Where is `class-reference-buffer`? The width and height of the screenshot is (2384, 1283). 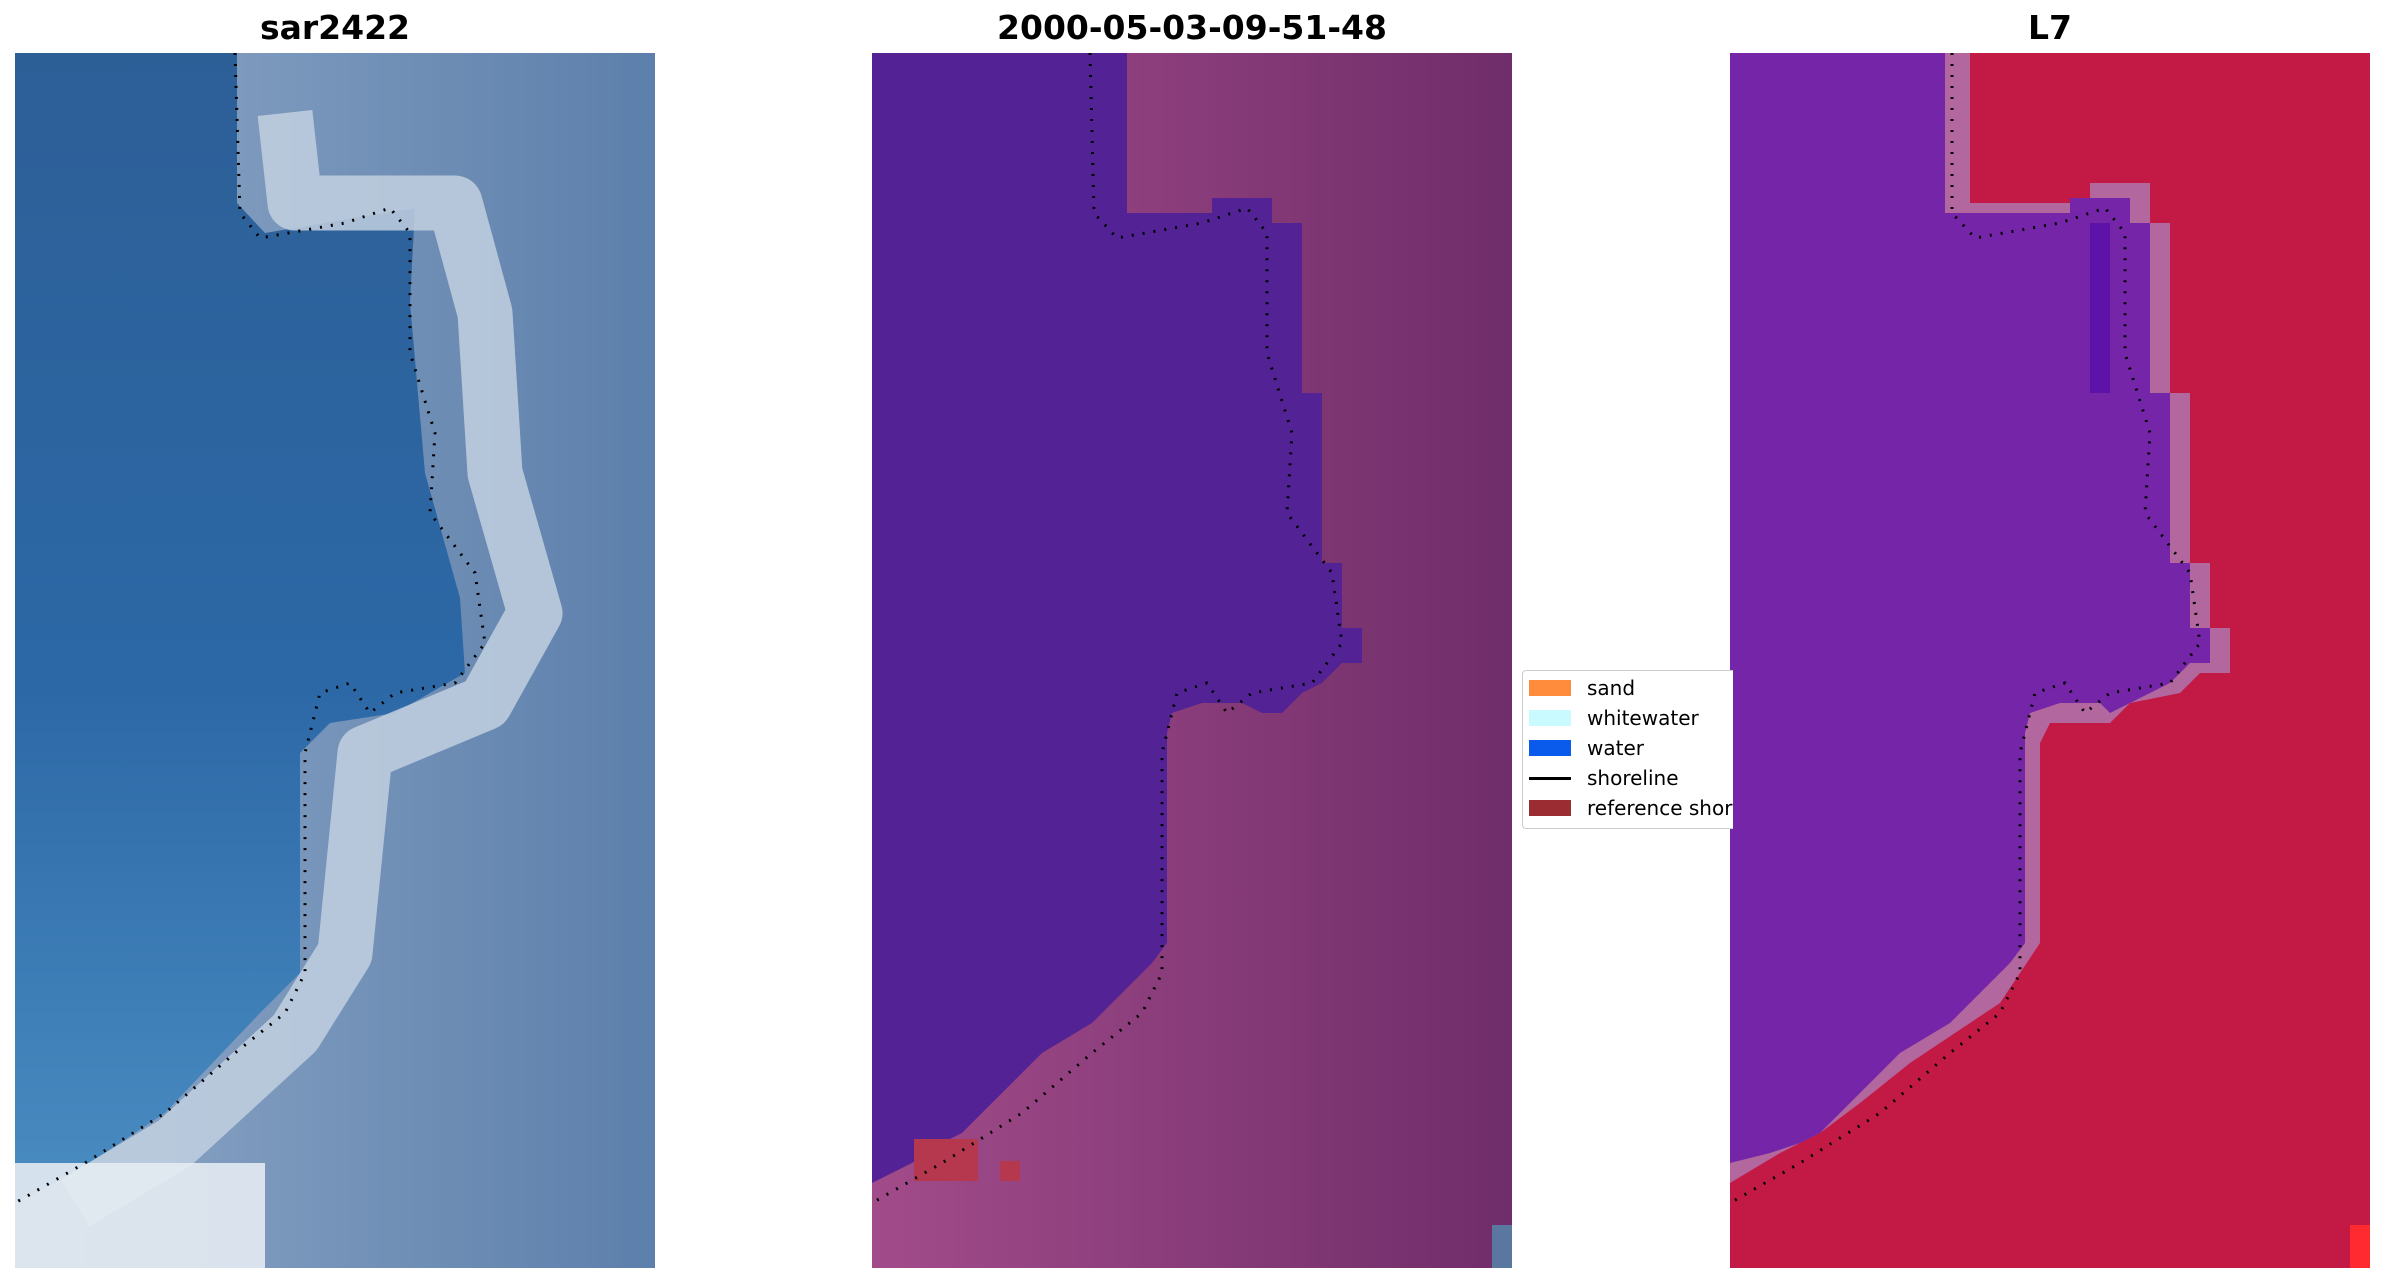
class-reference-buffer is located at coordinates (946, 1160).